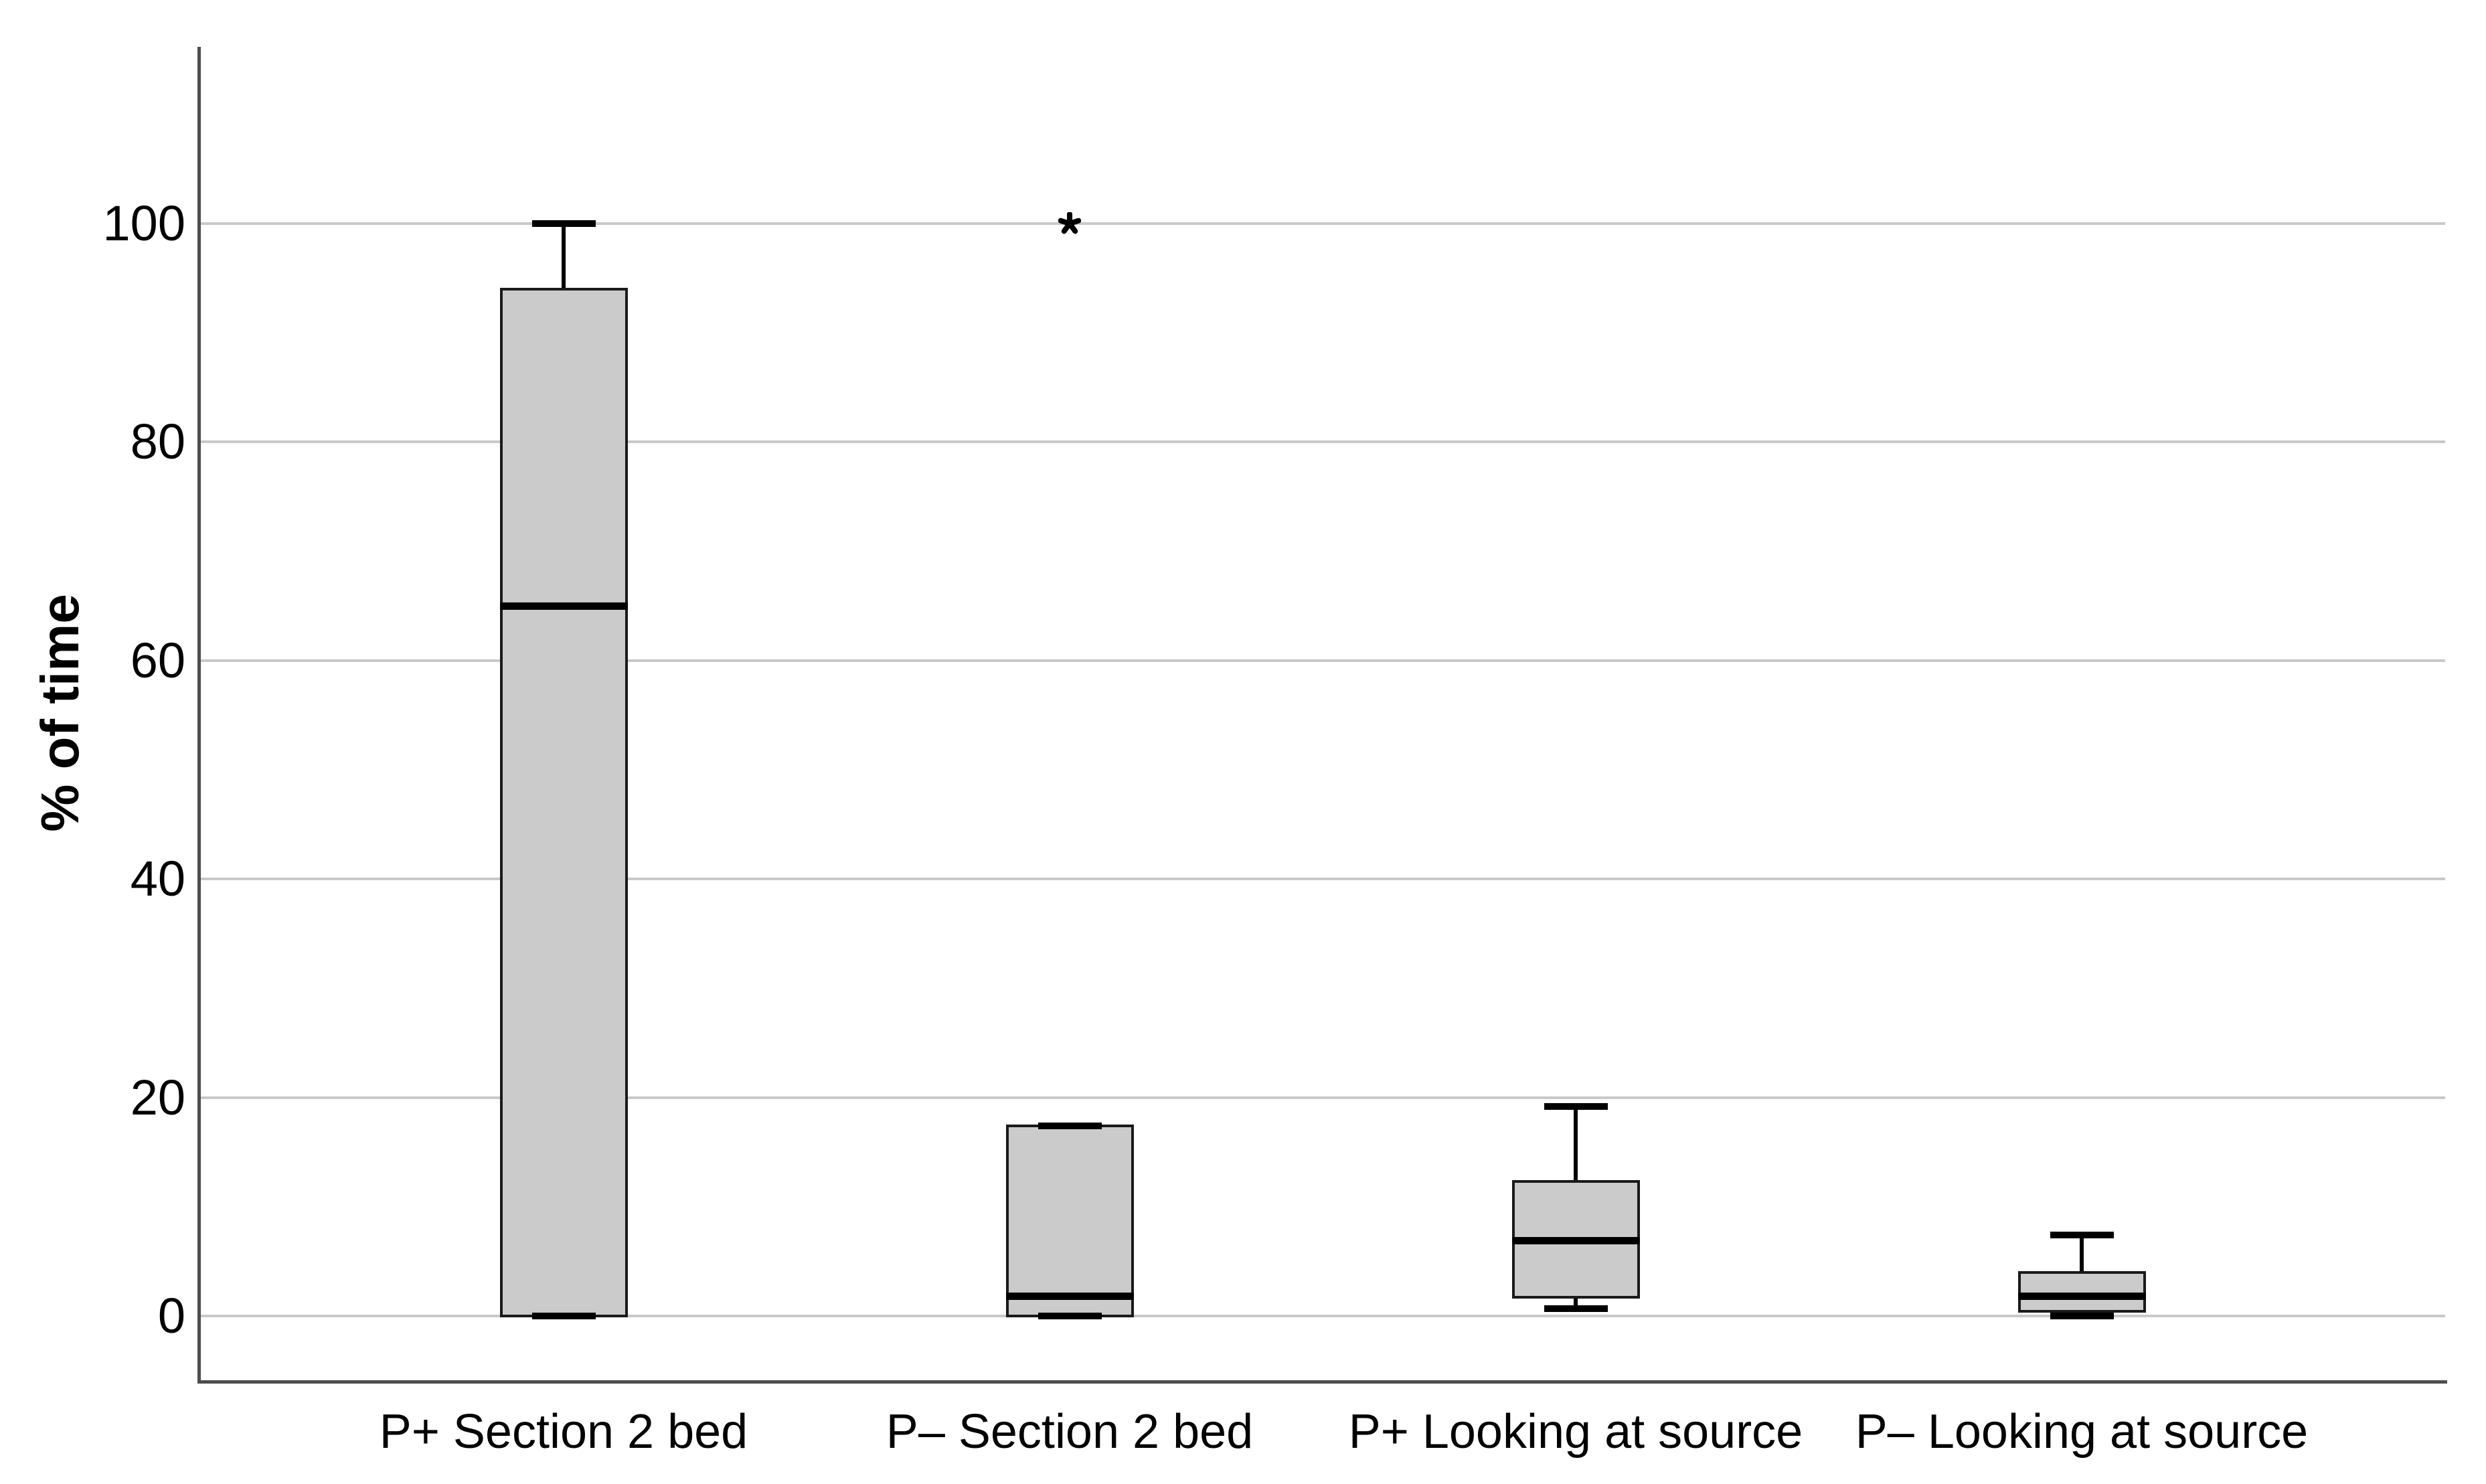  I want to click on x-category-label: P+ Looking at source, so click(1575, 1432).